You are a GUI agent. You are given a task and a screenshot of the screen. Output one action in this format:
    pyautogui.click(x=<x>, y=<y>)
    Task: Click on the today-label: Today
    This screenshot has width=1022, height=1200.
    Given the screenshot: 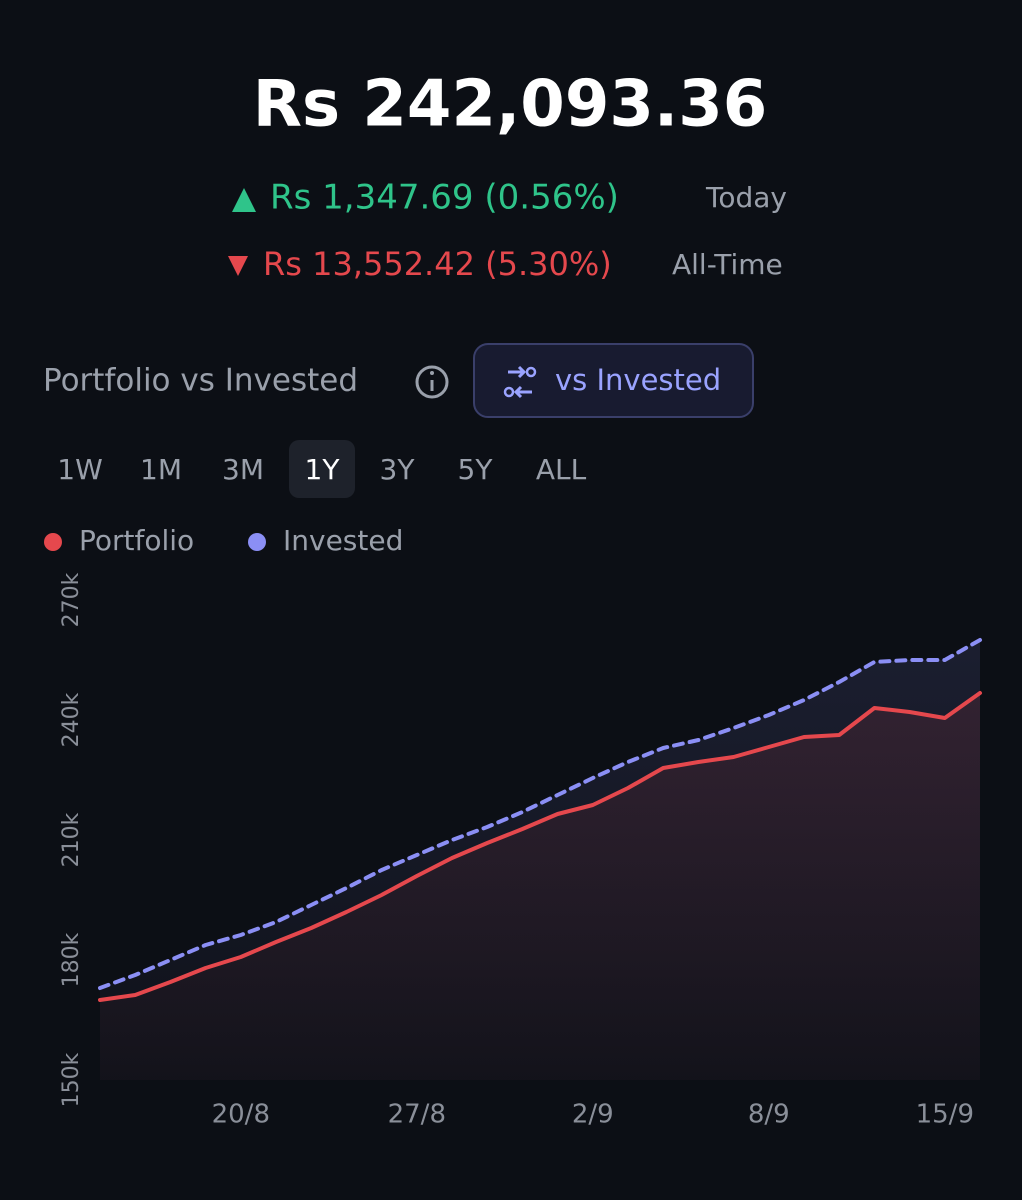 What is the action you would take?
    pyautogui.click(x=746, y=197)
    